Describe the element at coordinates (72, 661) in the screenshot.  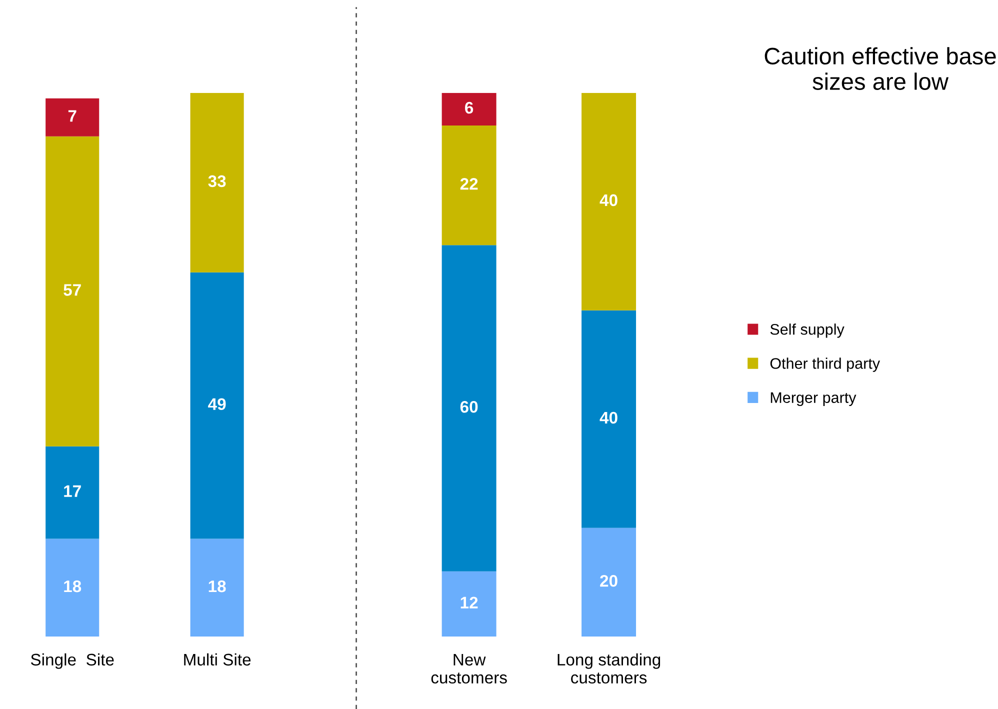
I see `x-tick-label: Single Site` at that location.